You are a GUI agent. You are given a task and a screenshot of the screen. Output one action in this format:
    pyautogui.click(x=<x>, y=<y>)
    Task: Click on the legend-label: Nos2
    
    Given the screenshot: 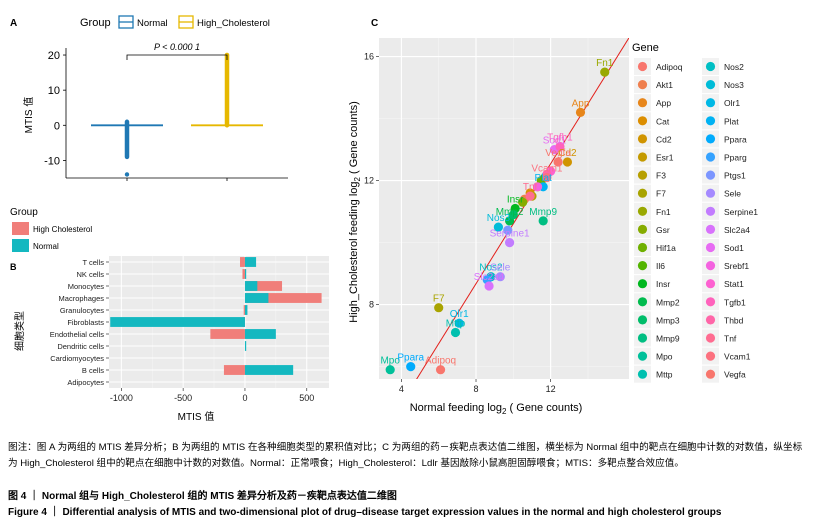 What is the action you would take?
    pyautogui.click(x=734, y=67)
    